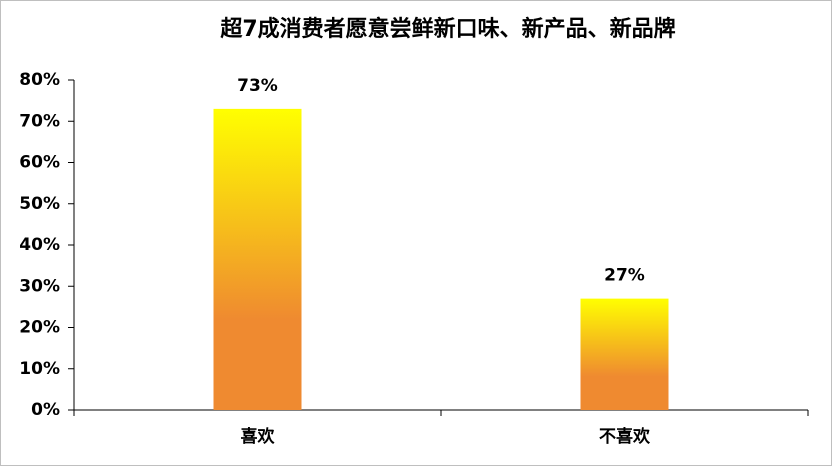 The image size is (832, 466). Describe the element at coordinates (625, 436) in the screenshot. I see `x-tick-label: 不喜欢` at that location.